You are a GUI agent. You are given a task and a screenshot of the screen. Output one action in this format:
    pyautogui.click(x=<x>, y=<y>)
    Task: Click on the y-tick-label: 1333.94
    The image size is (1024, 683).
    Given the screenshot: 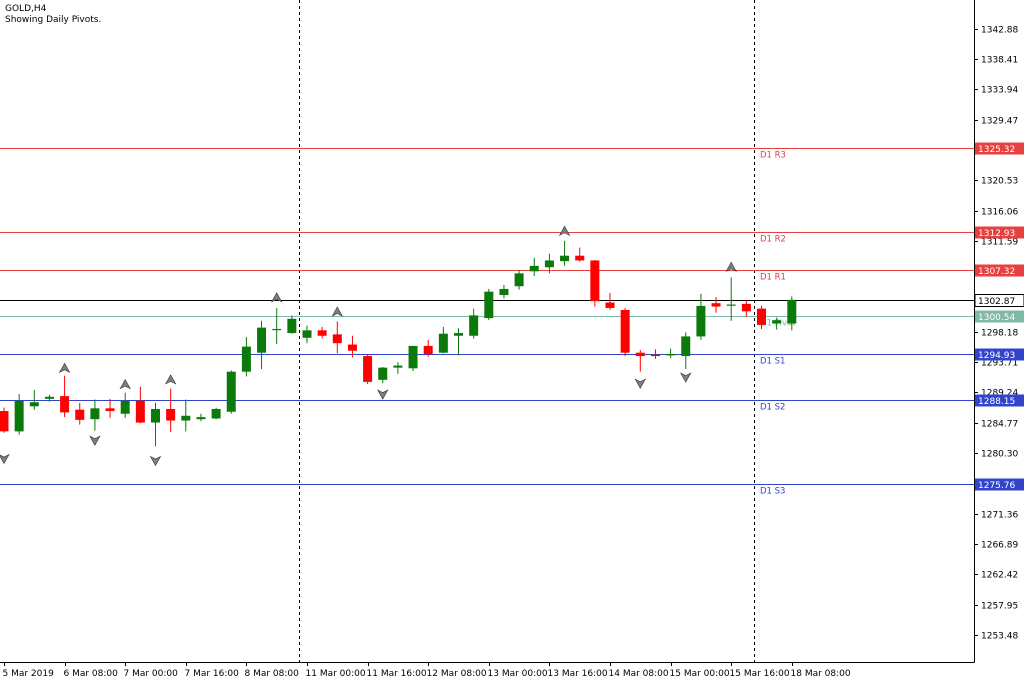 What is the action you would take?
    pyautogui.click(x=999, y=91)
    